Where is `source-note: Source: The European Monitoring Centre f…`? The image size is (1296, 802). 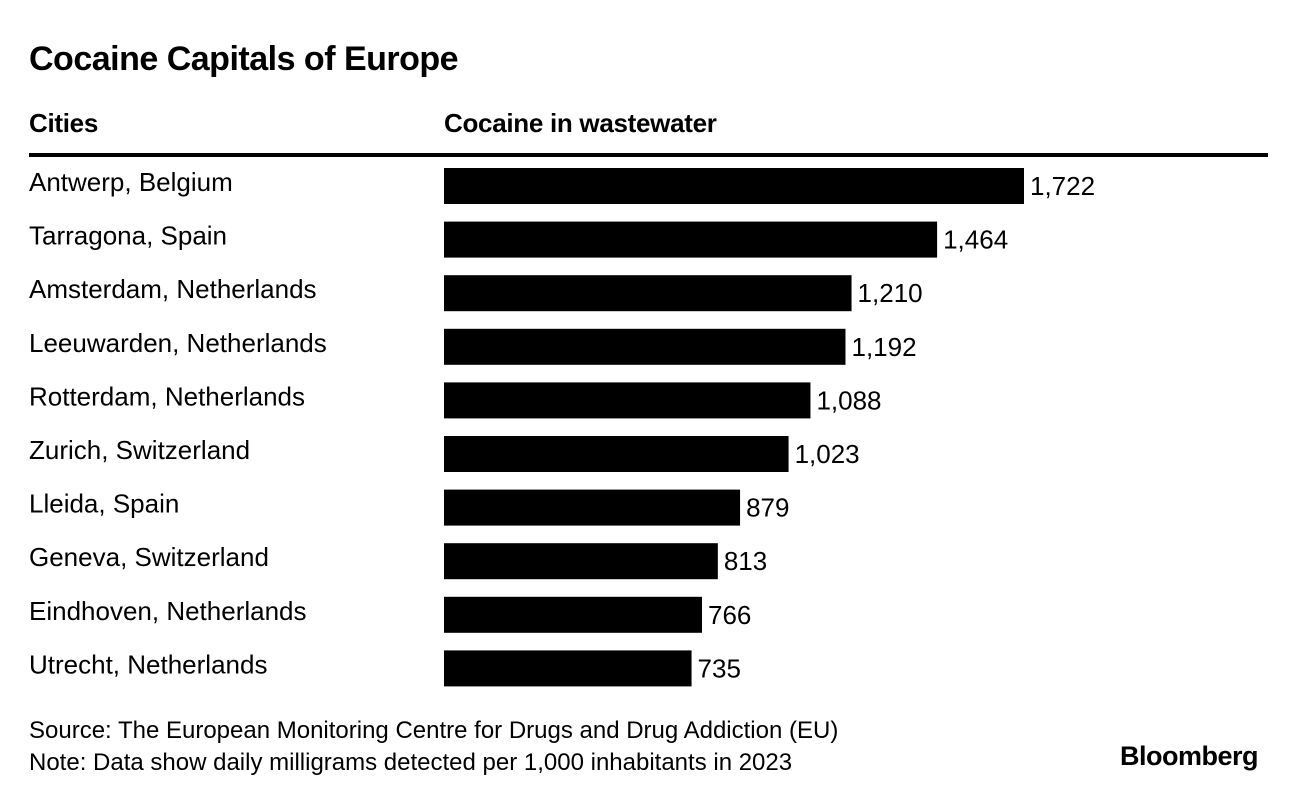
source-note: Source: The European Monitoring Centre f… is located at coordinates (434, 730).